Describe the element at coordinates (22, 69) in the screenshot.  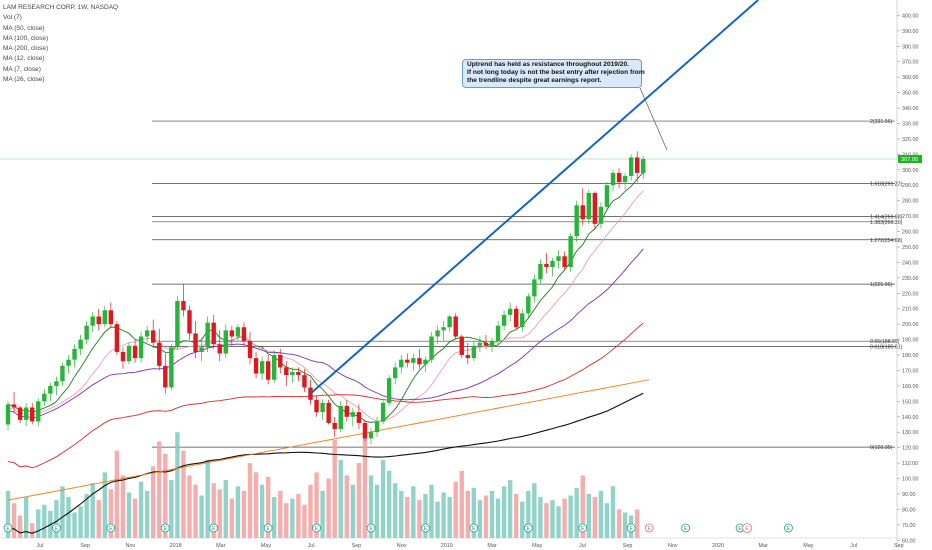
I see `legend-line-ma7: MA (7, close)` at that location.